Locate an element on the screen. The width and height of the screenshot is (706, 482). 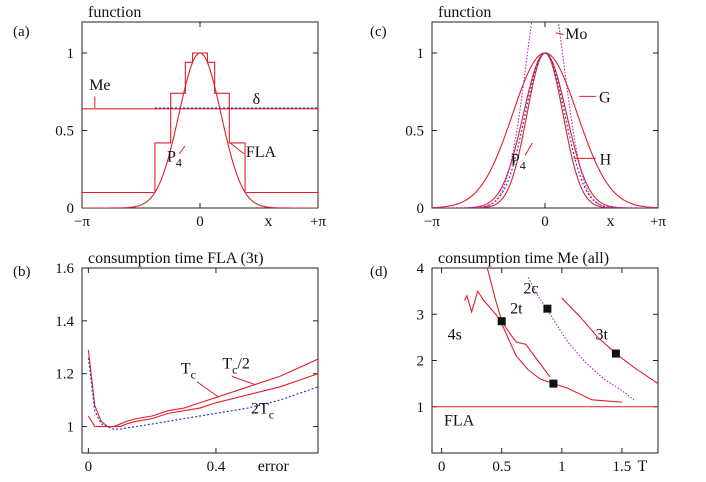
series-g is located at coordinates (545, 130).